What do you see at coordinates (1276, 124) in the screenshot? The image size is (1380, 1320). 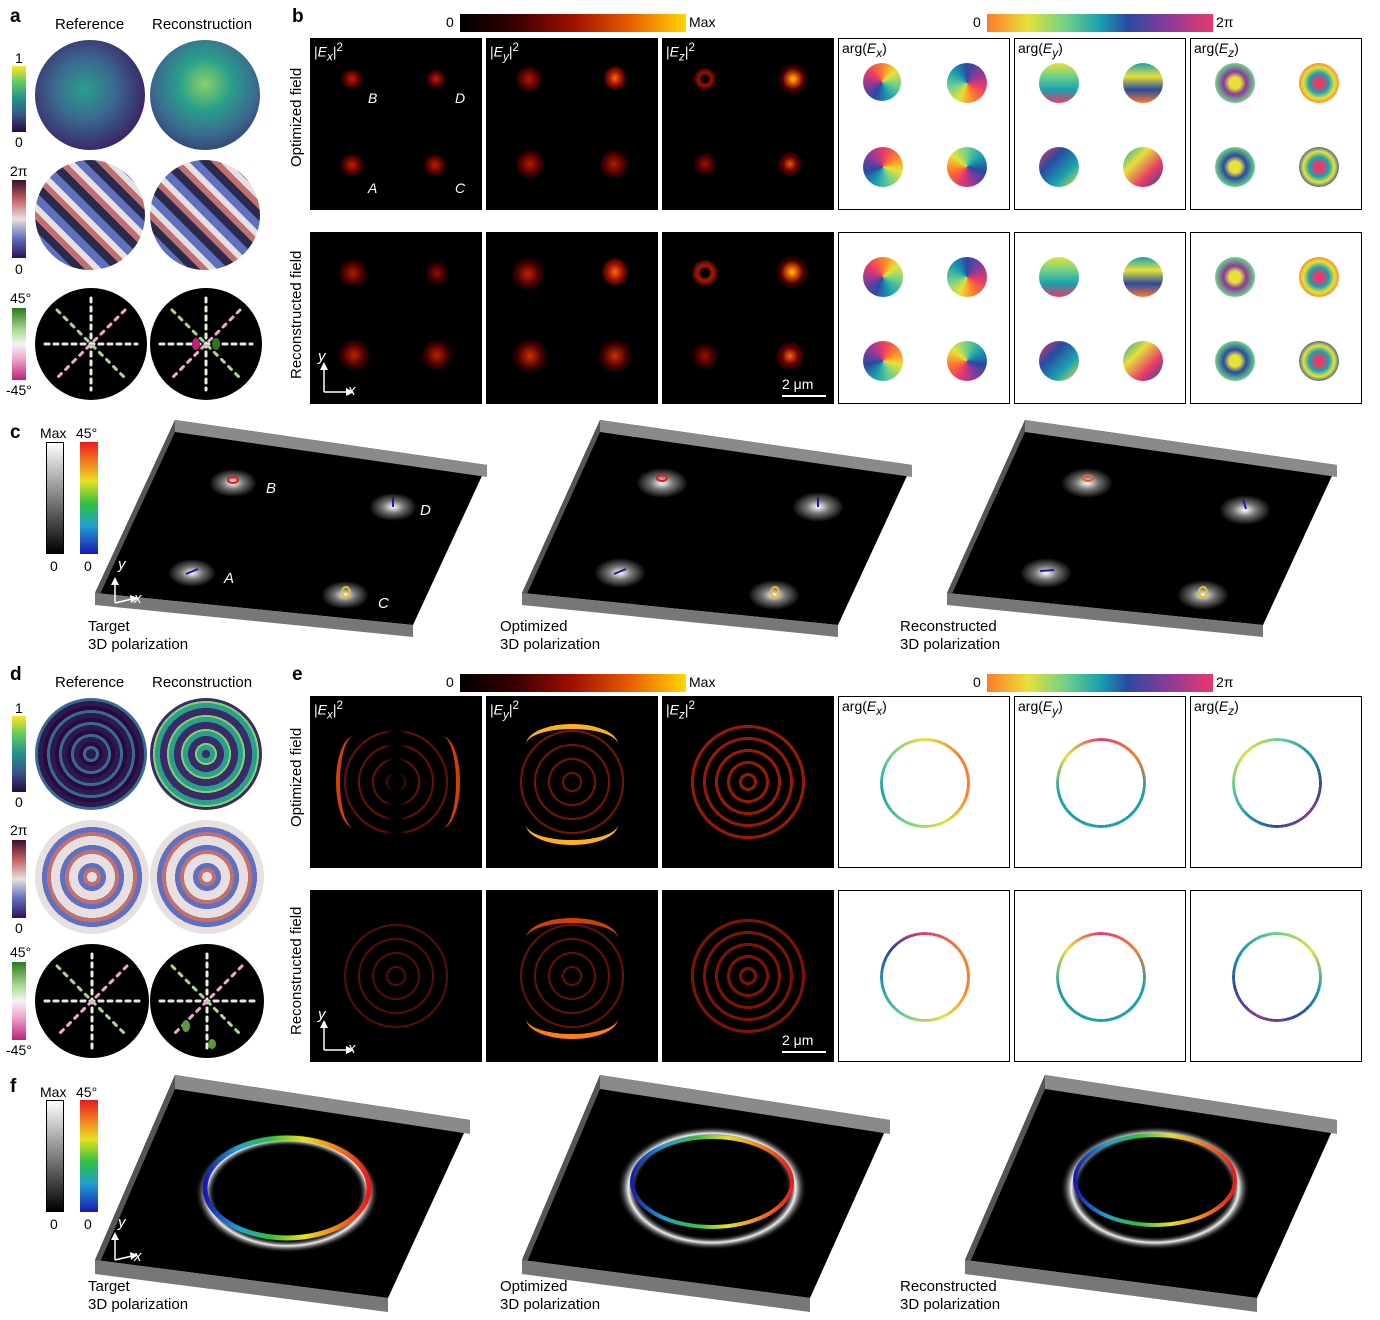 I see `ez-phase-optimized-b: arg(Ez)` at bounding box center [1276, 124].